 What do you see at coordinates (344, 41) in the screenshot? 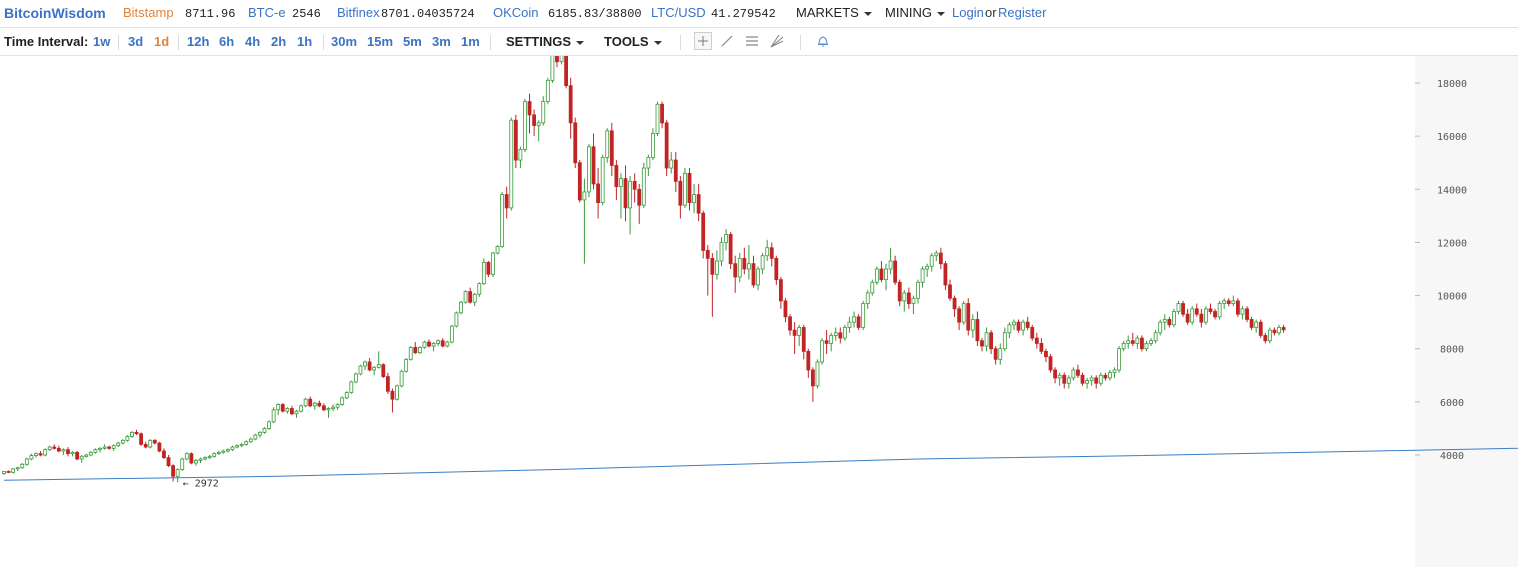
I see `interval-30m: 30m` at bounding box center [344, 41].